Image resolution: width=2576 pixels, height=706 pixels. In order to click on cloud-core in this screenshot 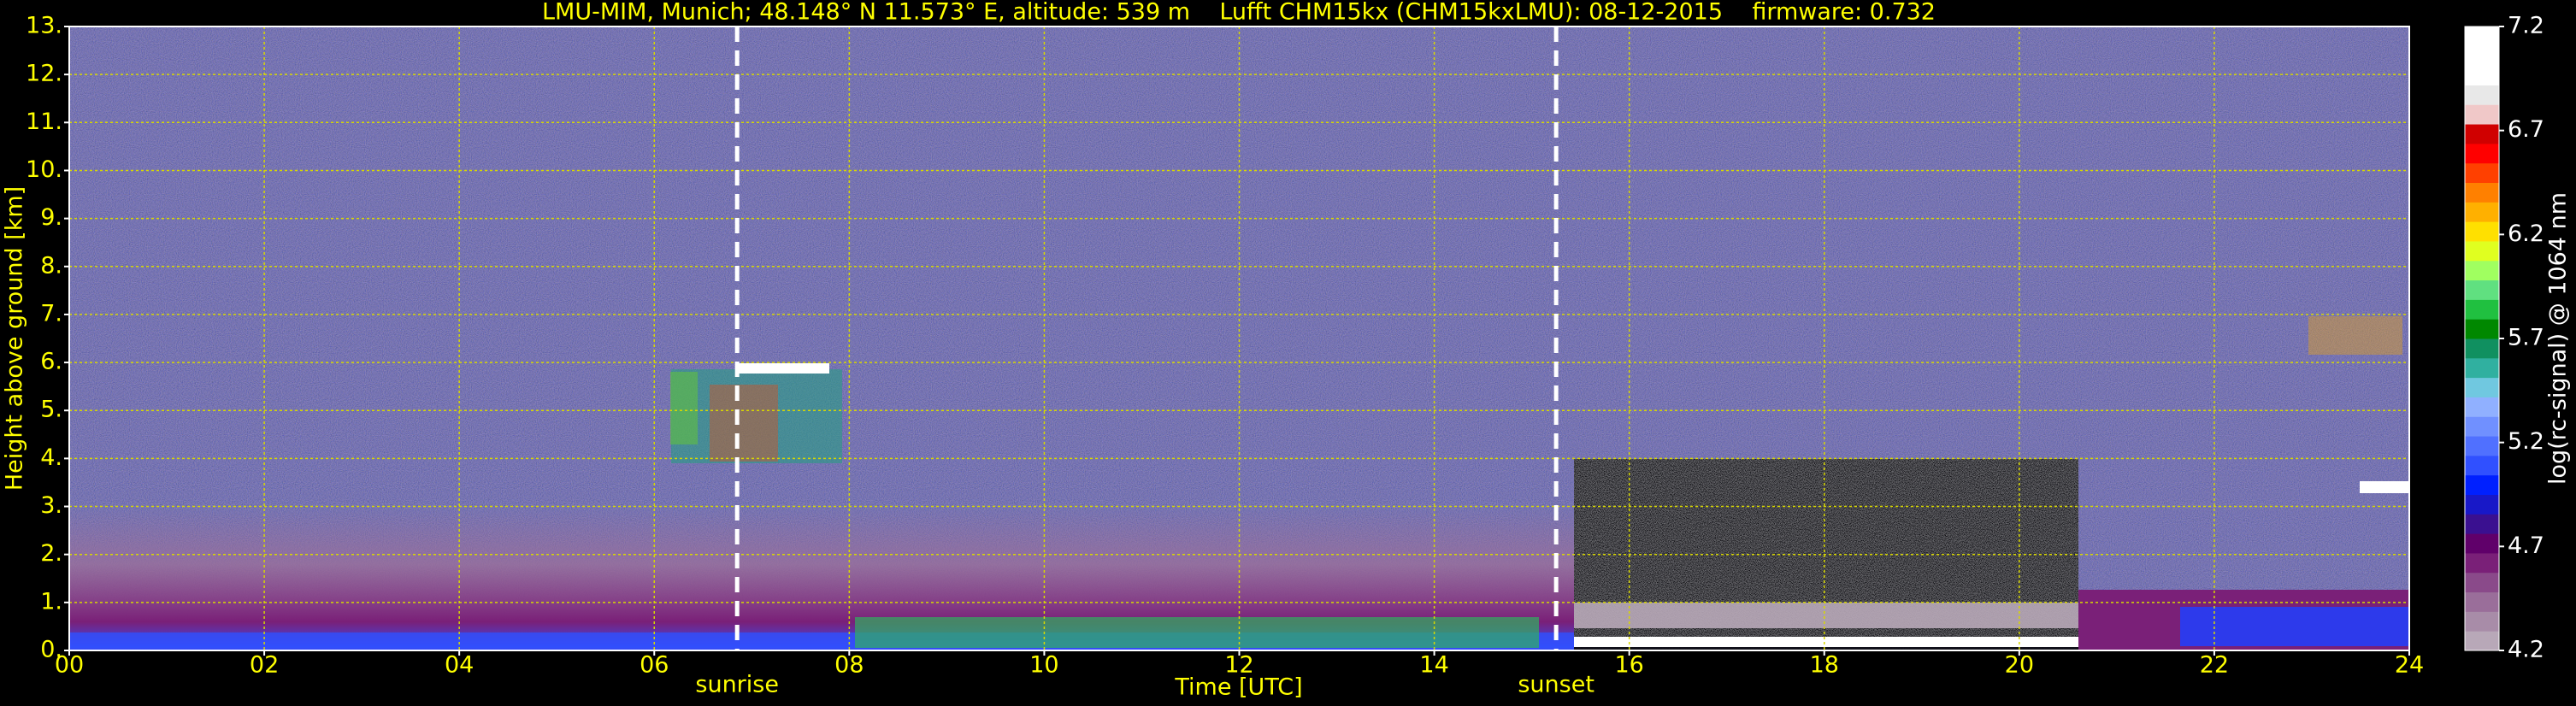, I will do `click(744, 423)`.